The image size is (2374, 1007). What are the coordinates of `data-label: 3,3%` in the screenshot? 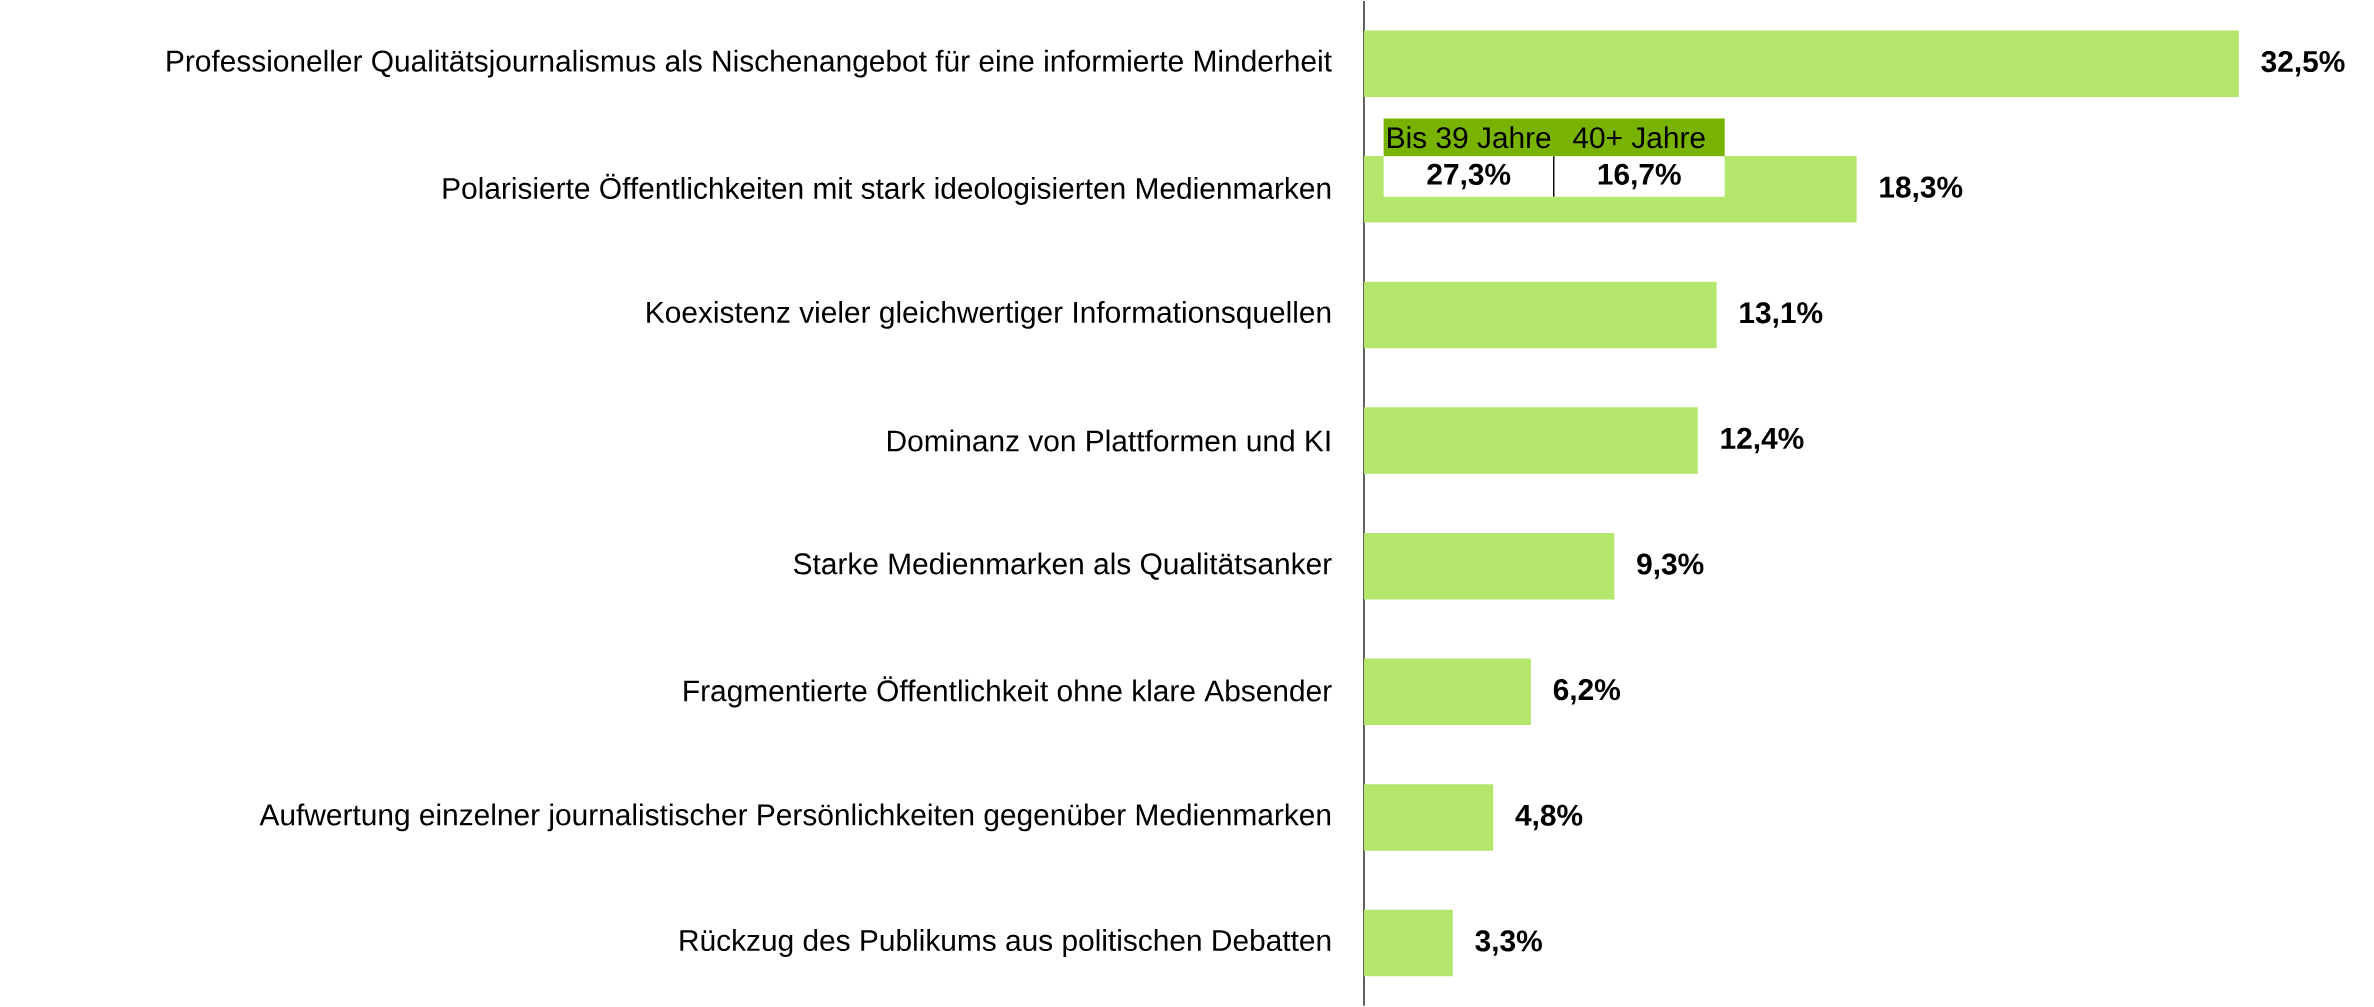 It's located at (1508, 943).